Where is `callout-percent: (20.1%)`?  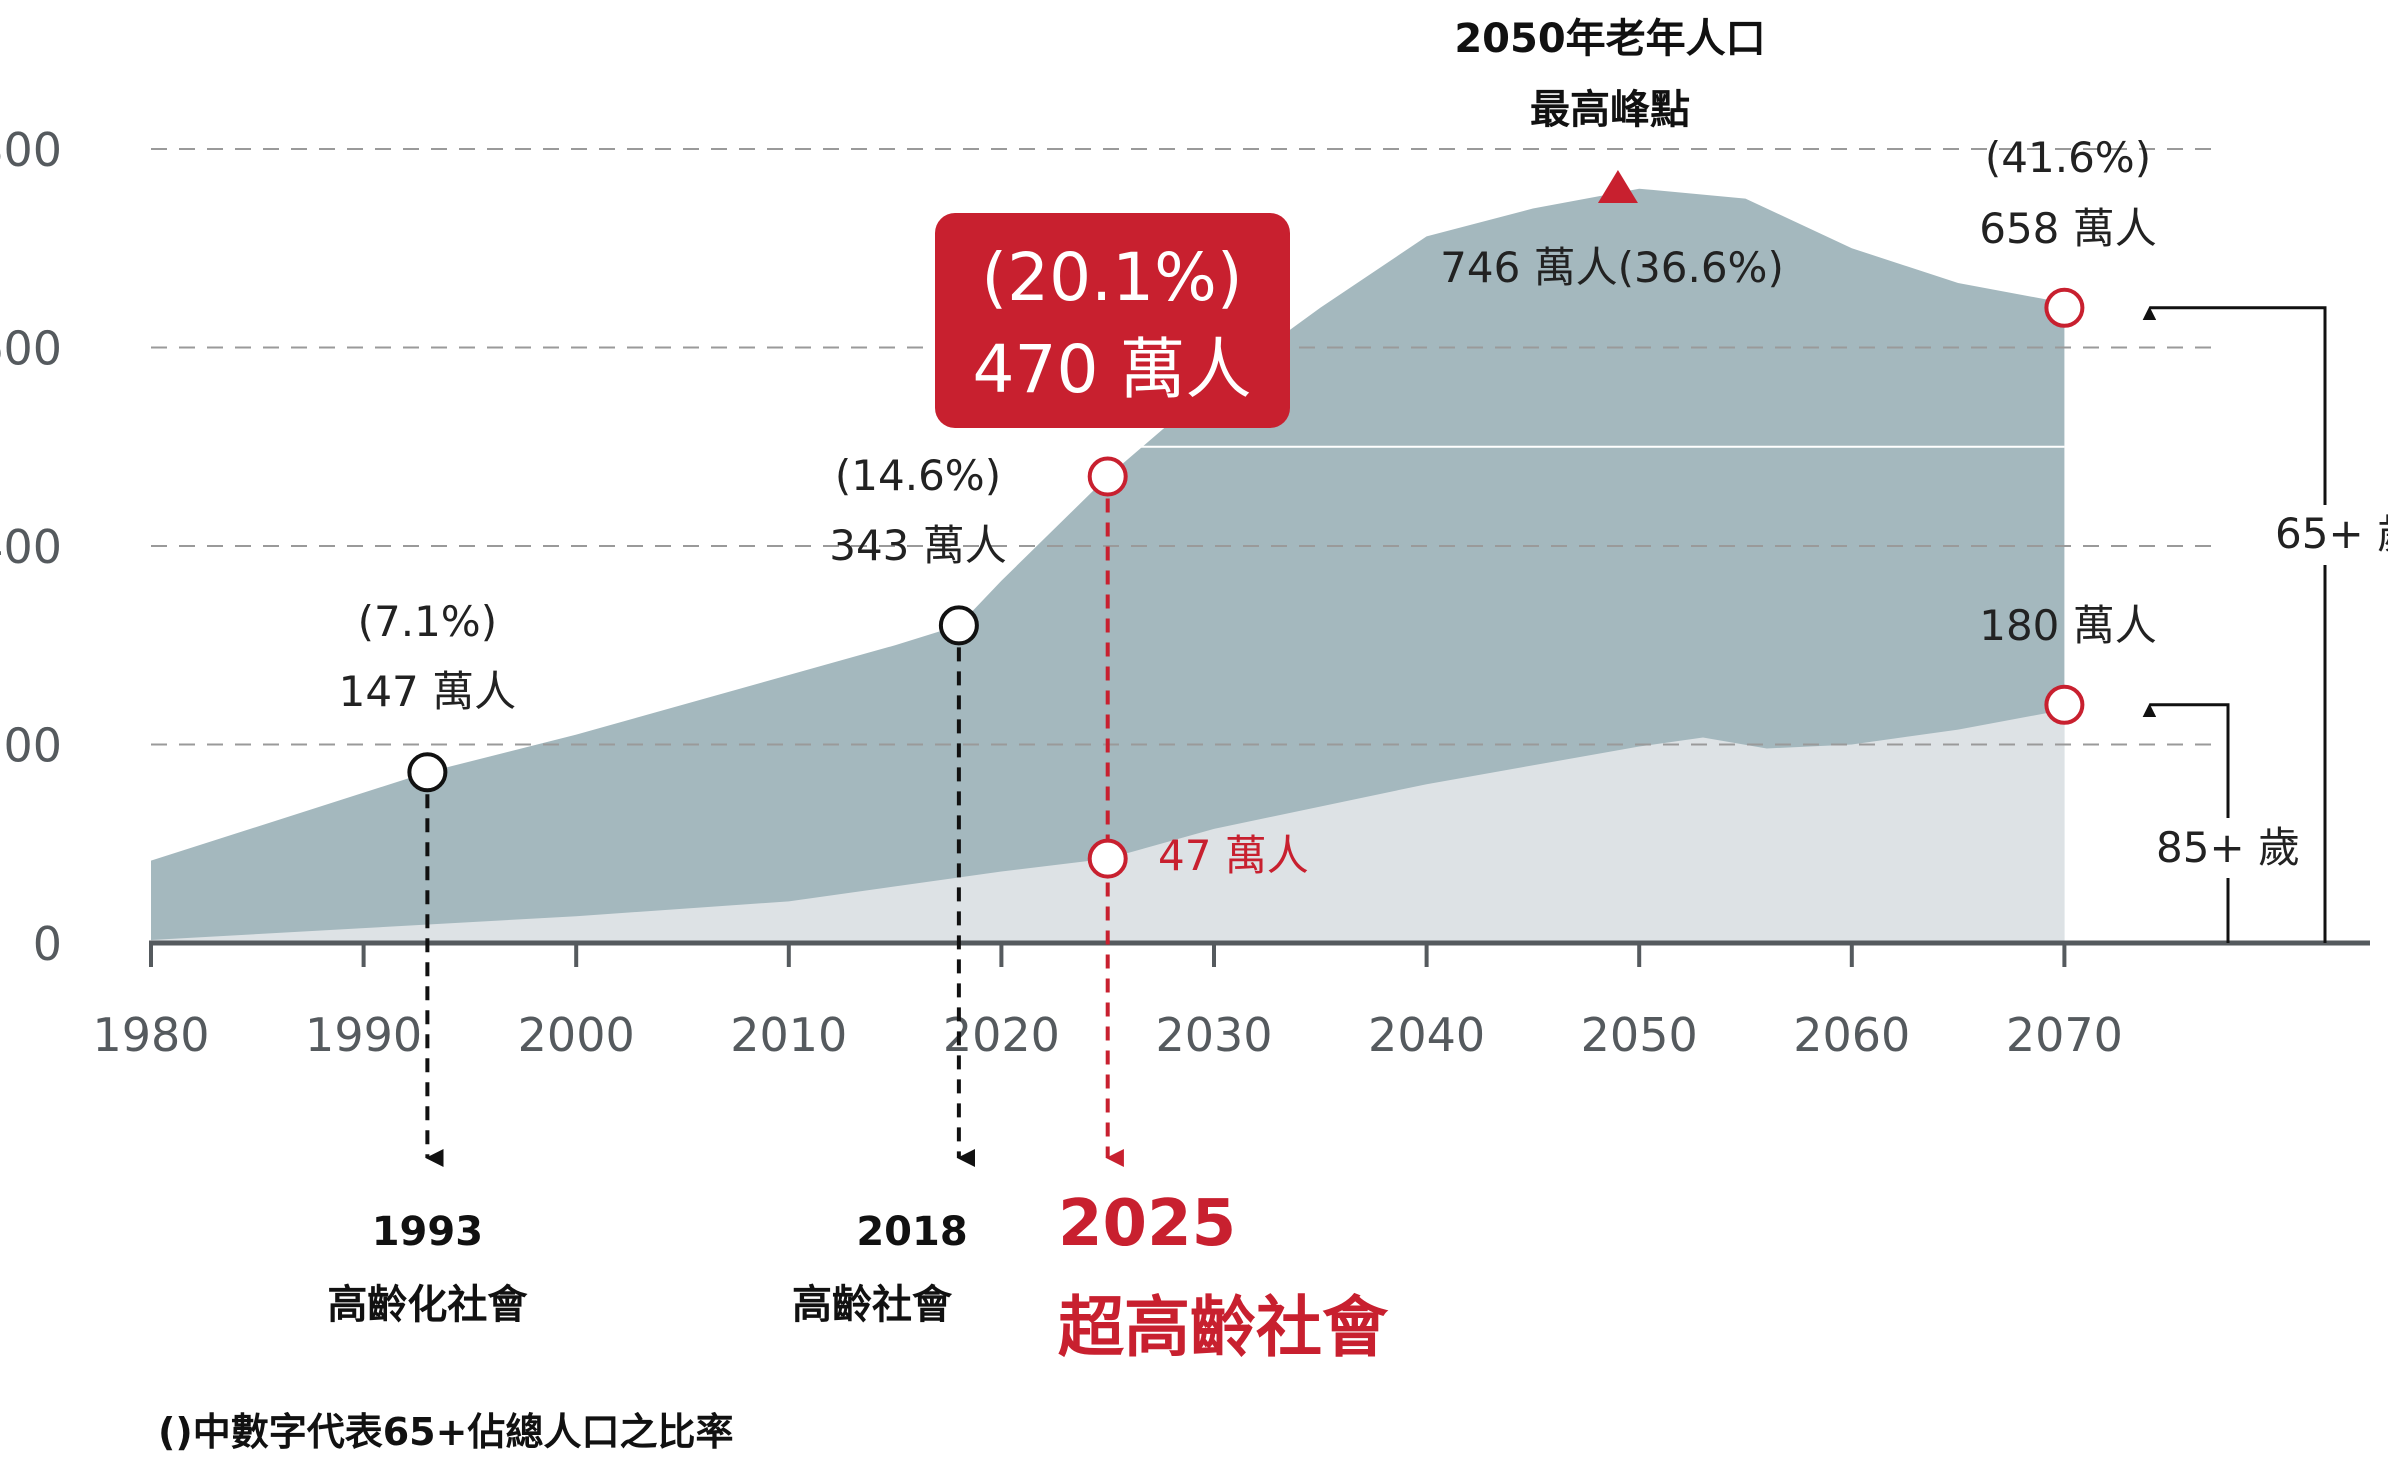 callout-percent: (20.1%) is located at coordinates (1111, 277).